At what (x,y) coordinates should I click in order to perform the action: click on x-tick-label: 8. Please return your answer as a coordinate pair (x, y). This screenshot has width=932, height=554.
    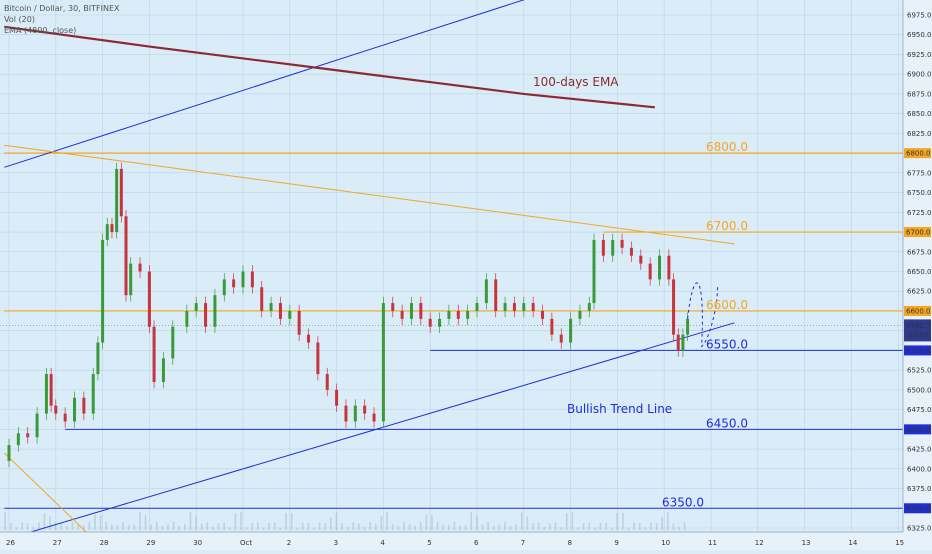
    Looking at the image, I should click on (570, 543).